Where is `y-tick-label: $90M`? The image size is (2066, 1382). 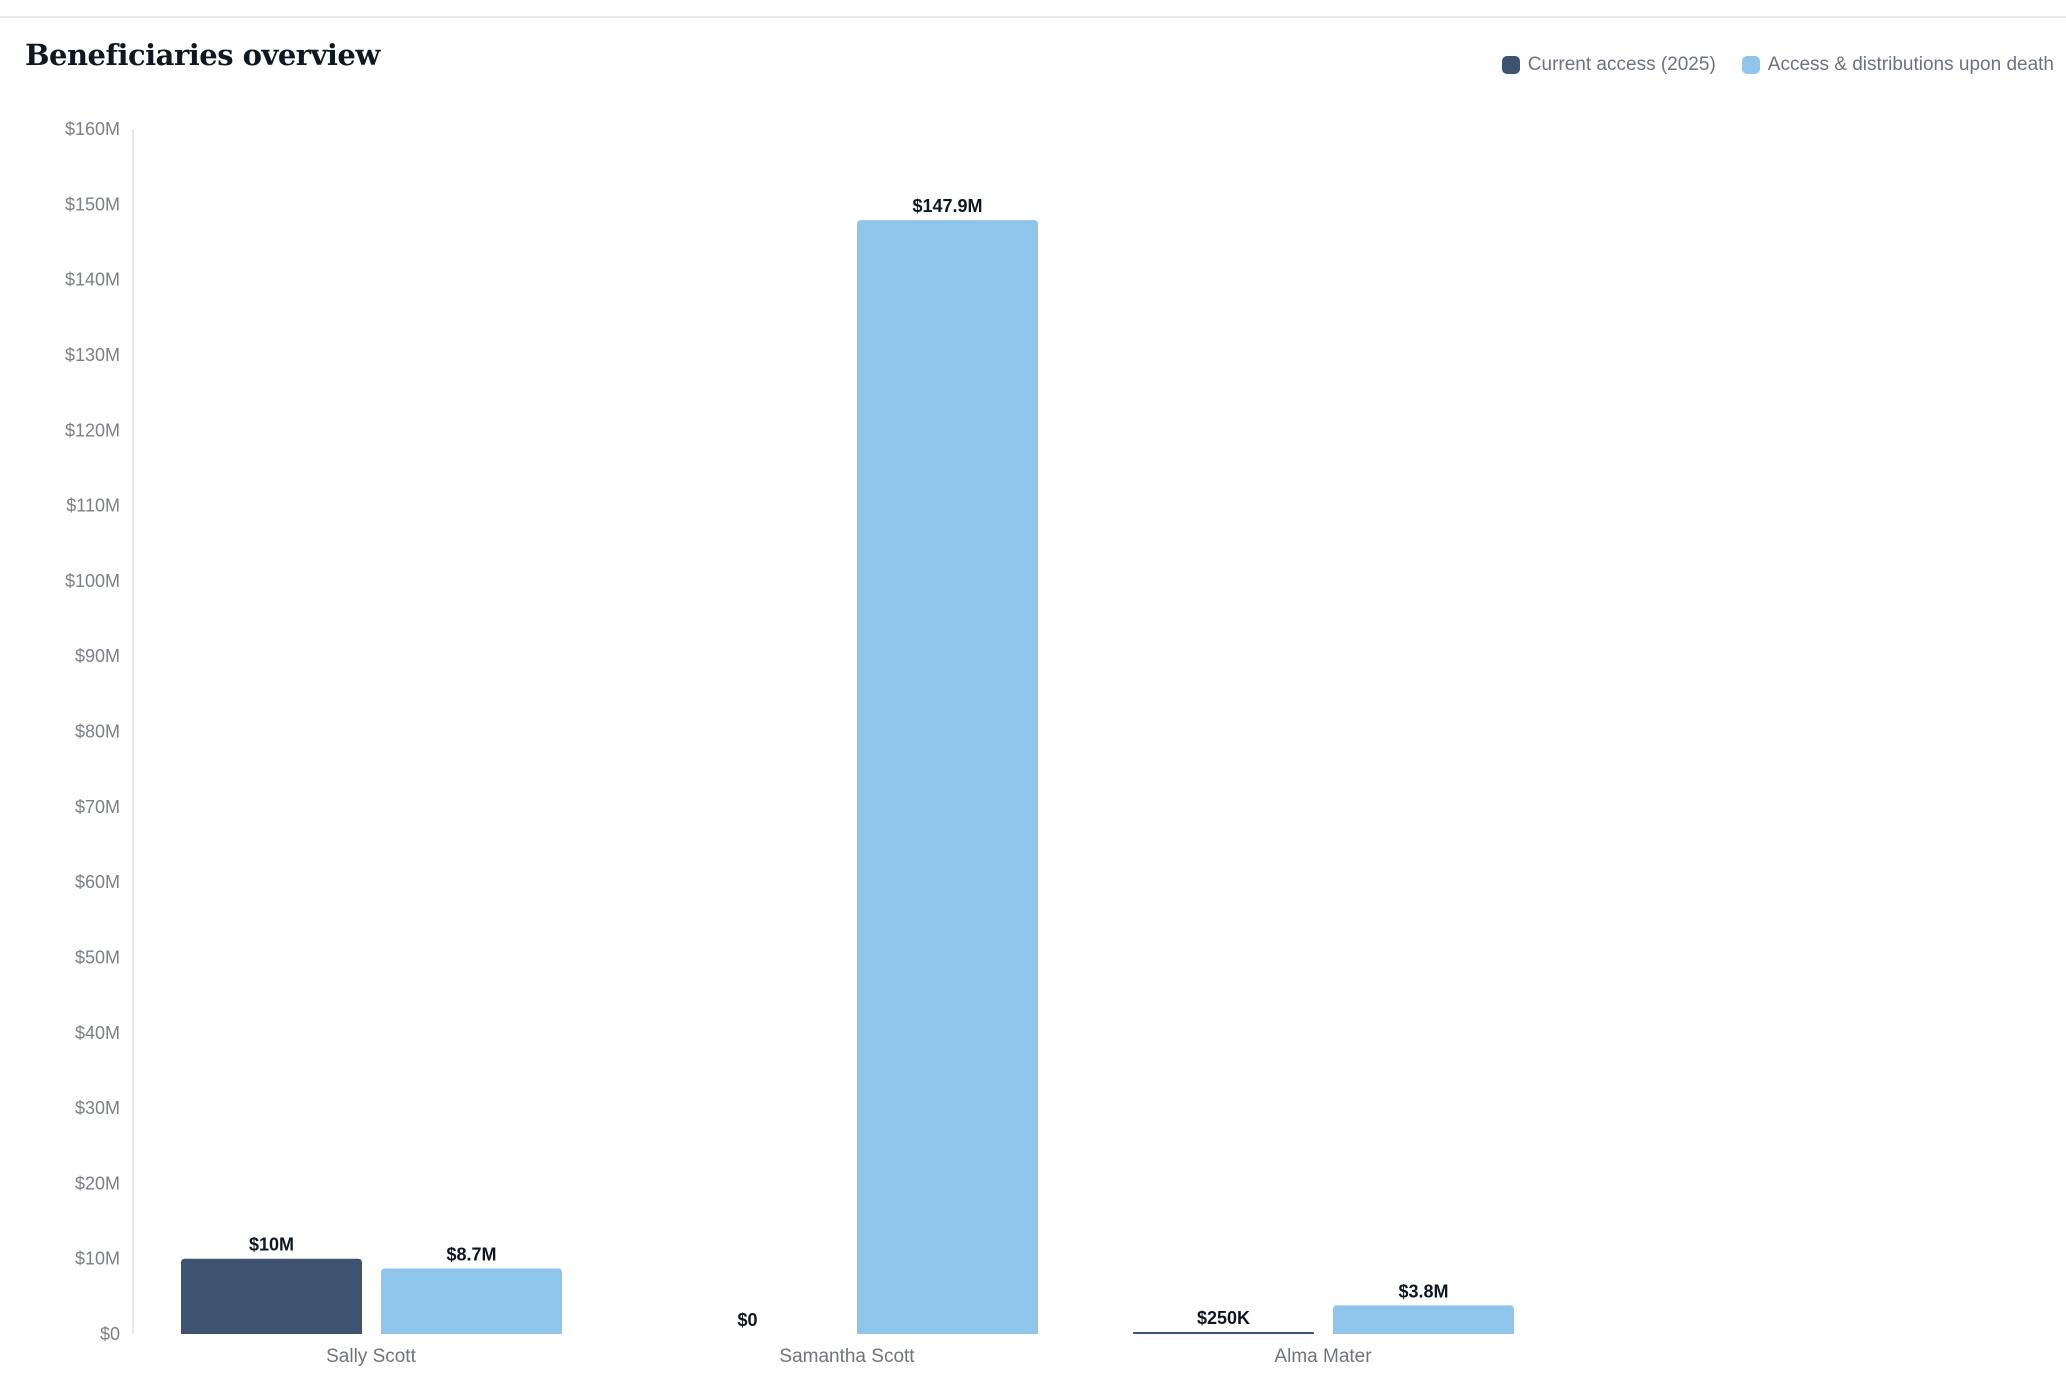 y-tick-label: $90M is located at coordinates (97, 656).